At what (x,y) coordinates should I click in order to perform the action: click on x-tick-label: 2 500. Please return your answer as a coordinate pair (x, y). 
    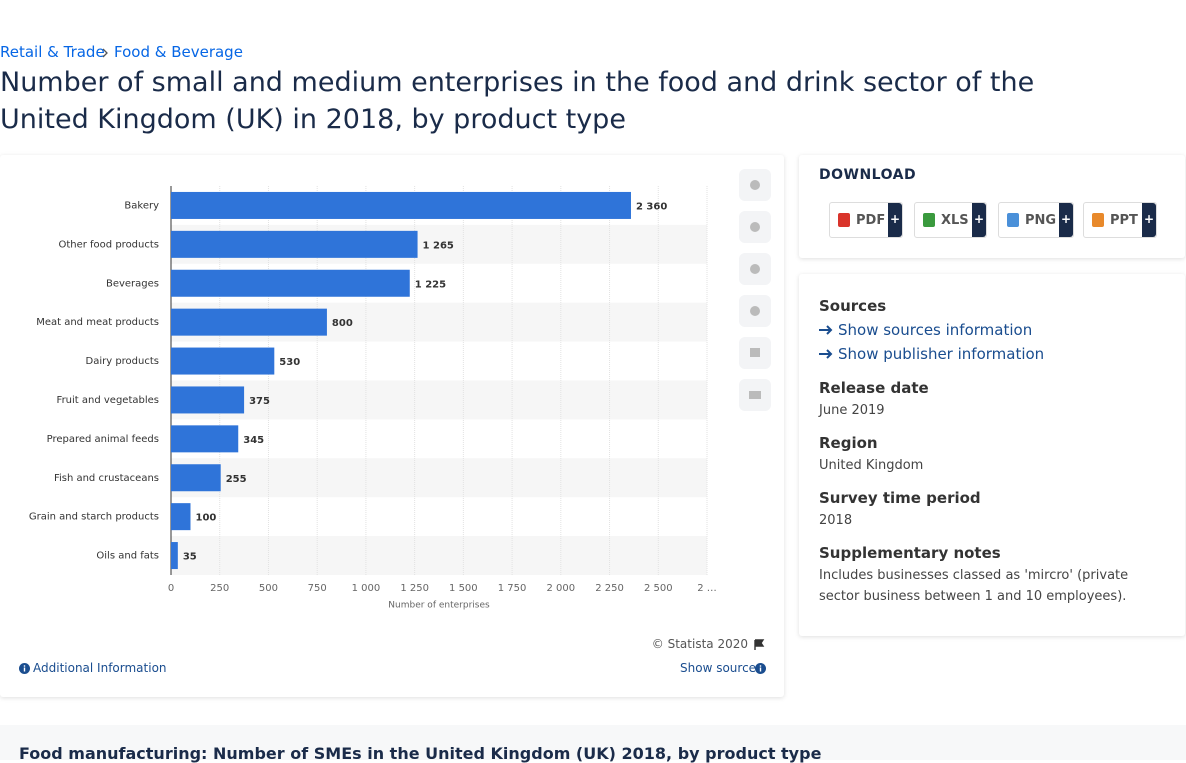
    Looking at the image, I should click on (658, 588).